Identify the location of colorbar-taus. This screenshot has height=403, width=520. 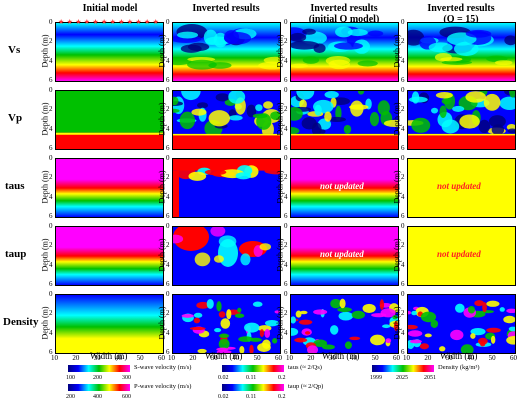
(253, 368).